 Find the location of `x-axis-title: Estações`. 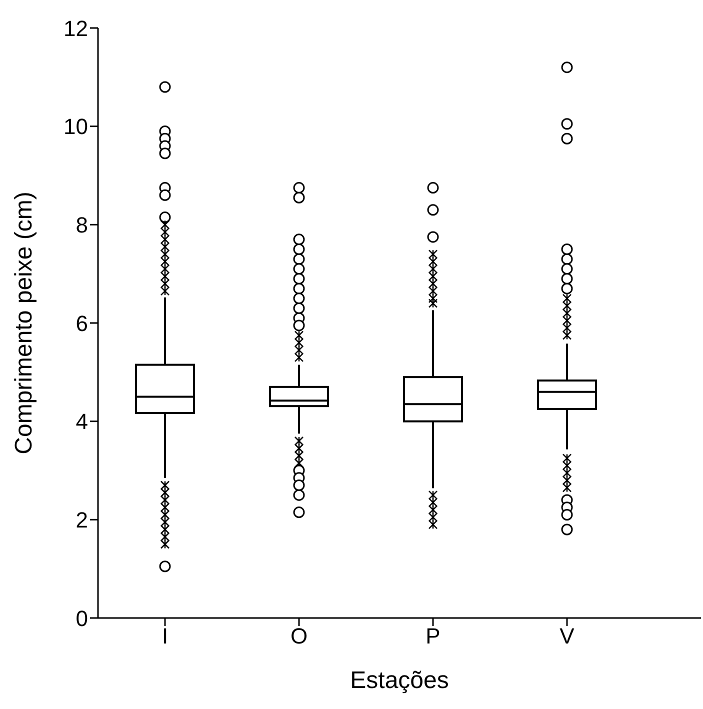

x-axis-title: Estações is located at coordinates (399, 680).